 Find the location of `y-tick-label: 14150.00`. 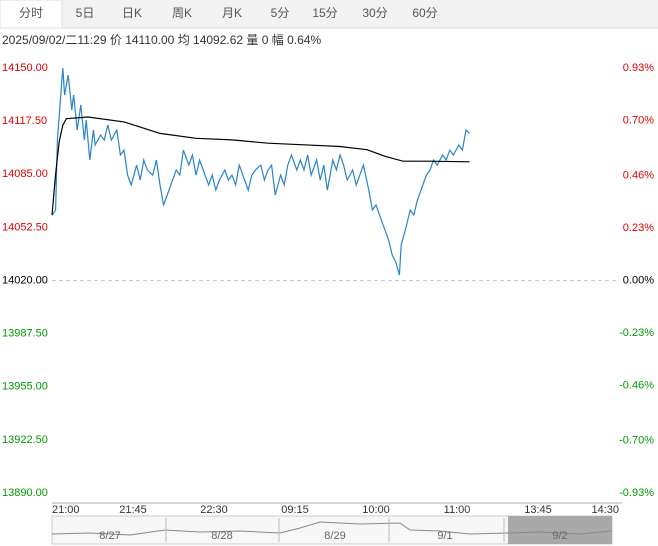

y-tick-label: 14150.00 is located at coordinates (25, 68).